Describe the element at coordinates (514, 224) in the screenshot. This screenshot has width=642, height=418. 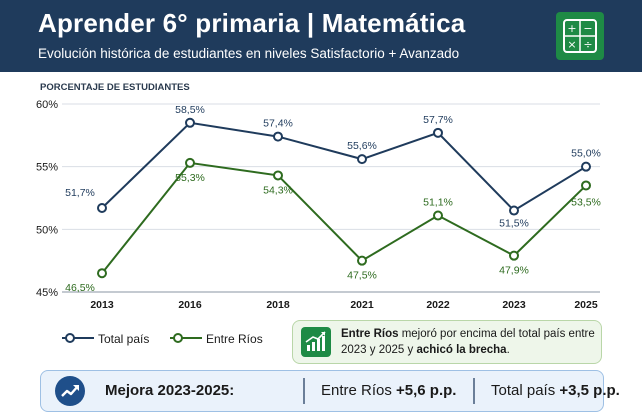
I see `data-label: 51,5%` at that location.